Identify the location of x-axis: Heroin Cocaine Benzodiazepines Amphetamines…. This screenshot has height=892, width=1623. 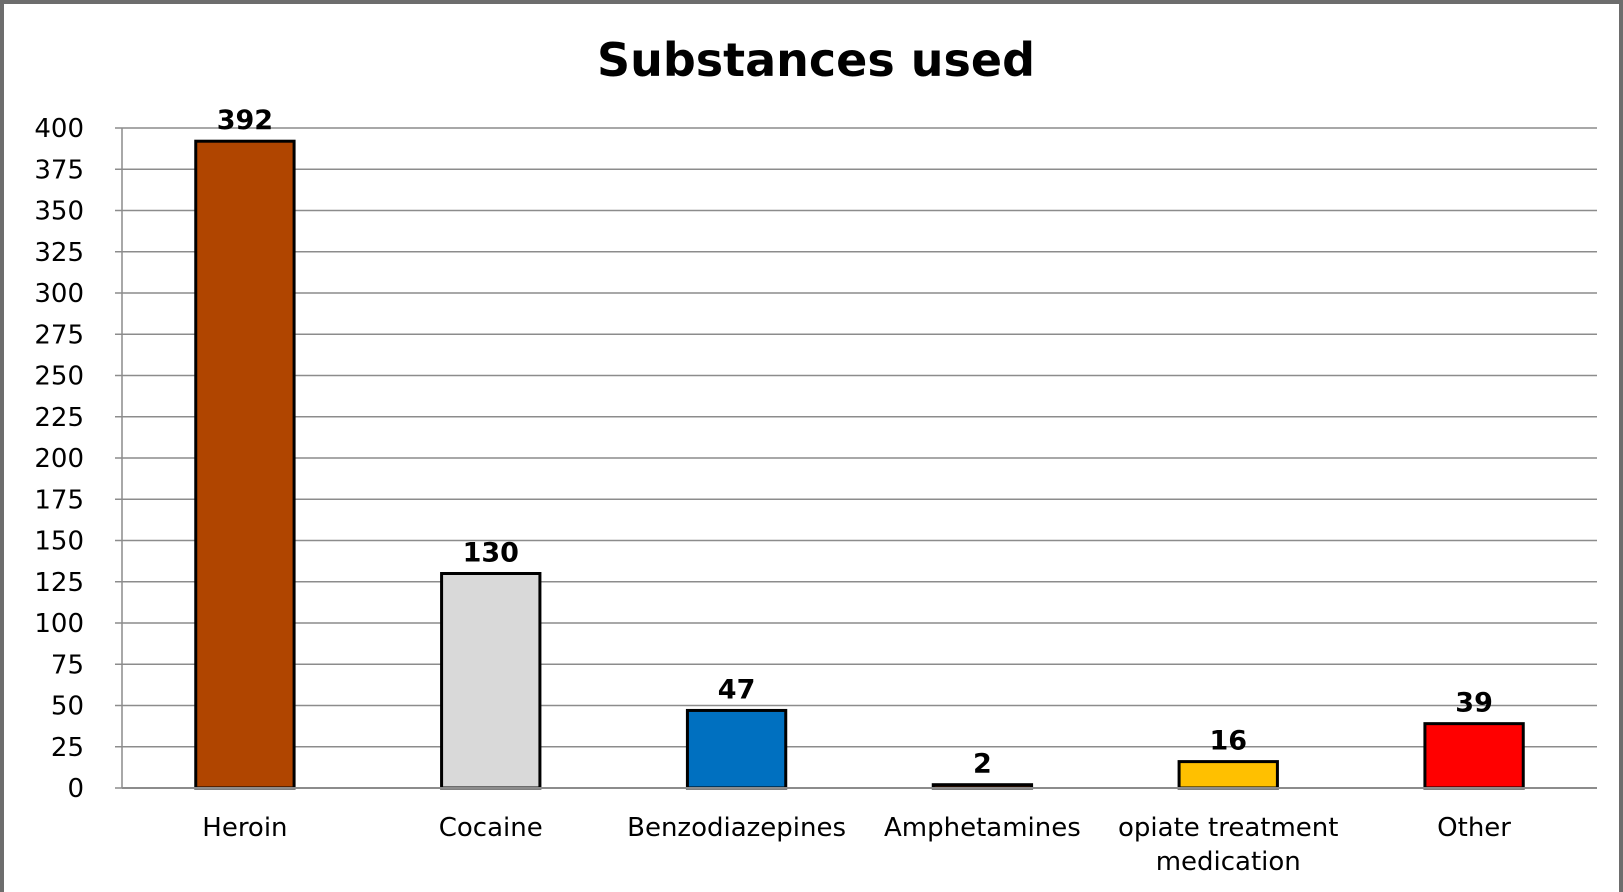
(859, 832).